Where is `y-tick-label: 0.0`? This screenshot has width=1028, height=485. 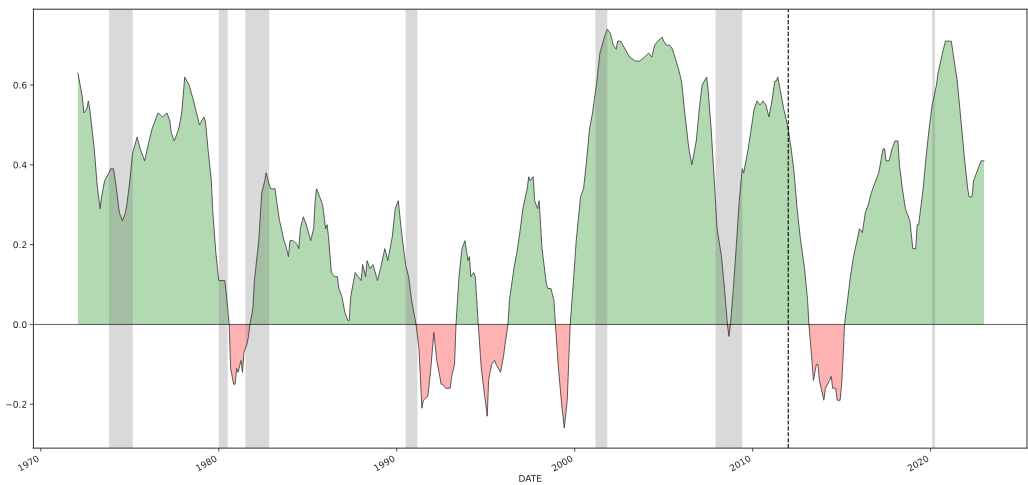 y-tick-label: 0.0 is located at coordinates (20, 324).